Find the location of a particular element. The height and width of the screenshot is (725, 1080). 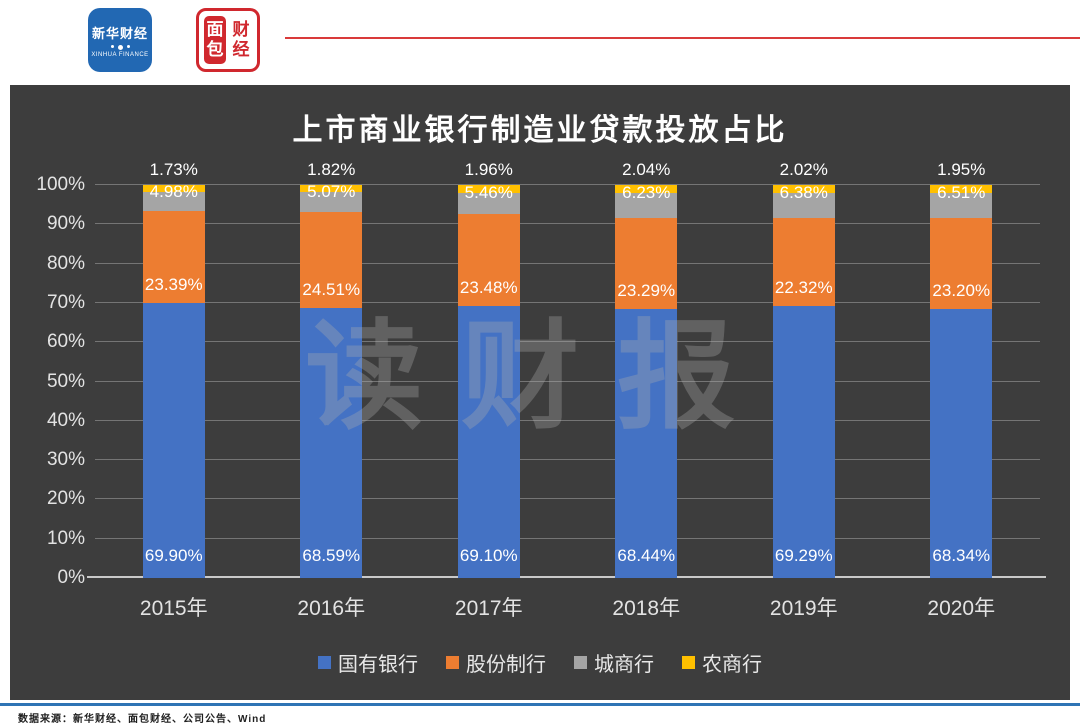

y-tick-label: 90% is located at coordinates (65, 224).